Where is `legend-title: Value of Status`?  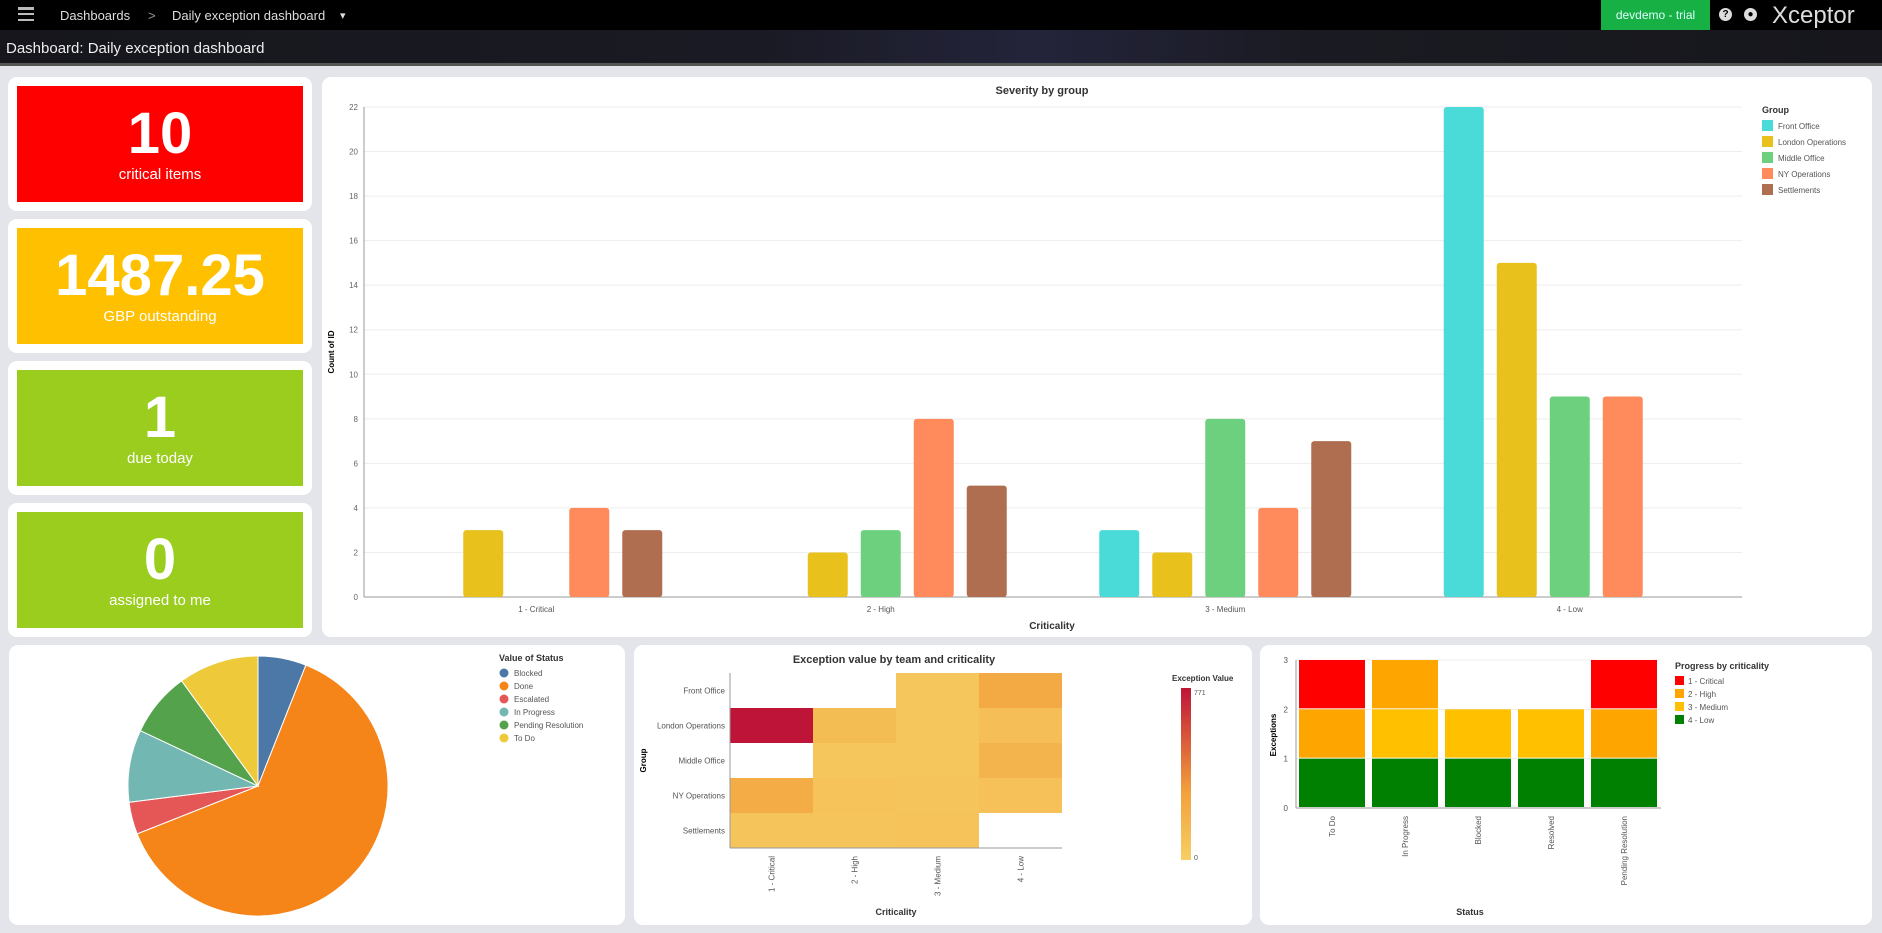
legend-title: Value of Status is located at coordinates (531, 658).